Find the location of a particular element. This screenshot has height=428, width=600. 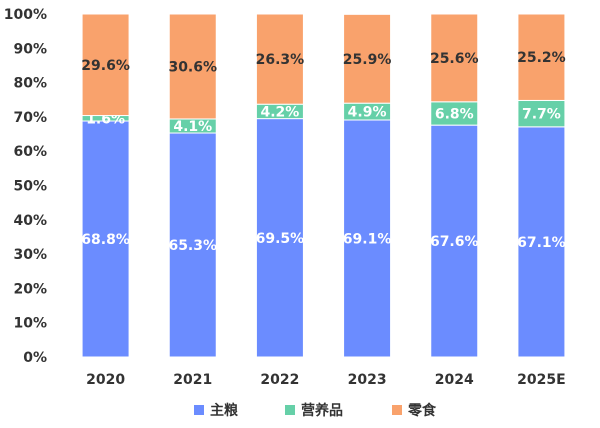

data-label: 69.1% is located at coordinates (367, 239).